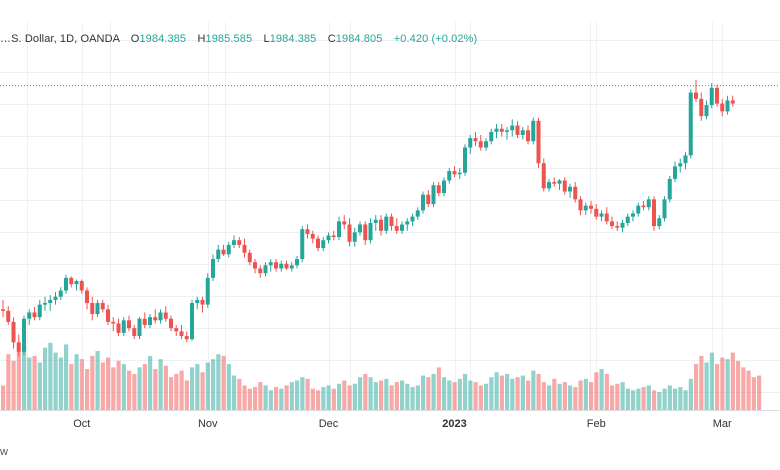 The image size is (780, 470). What do you see at coordinates (454, 424) in the screenshot?
I see `x-tick-label: 2023` at bounding box center [454, 424].